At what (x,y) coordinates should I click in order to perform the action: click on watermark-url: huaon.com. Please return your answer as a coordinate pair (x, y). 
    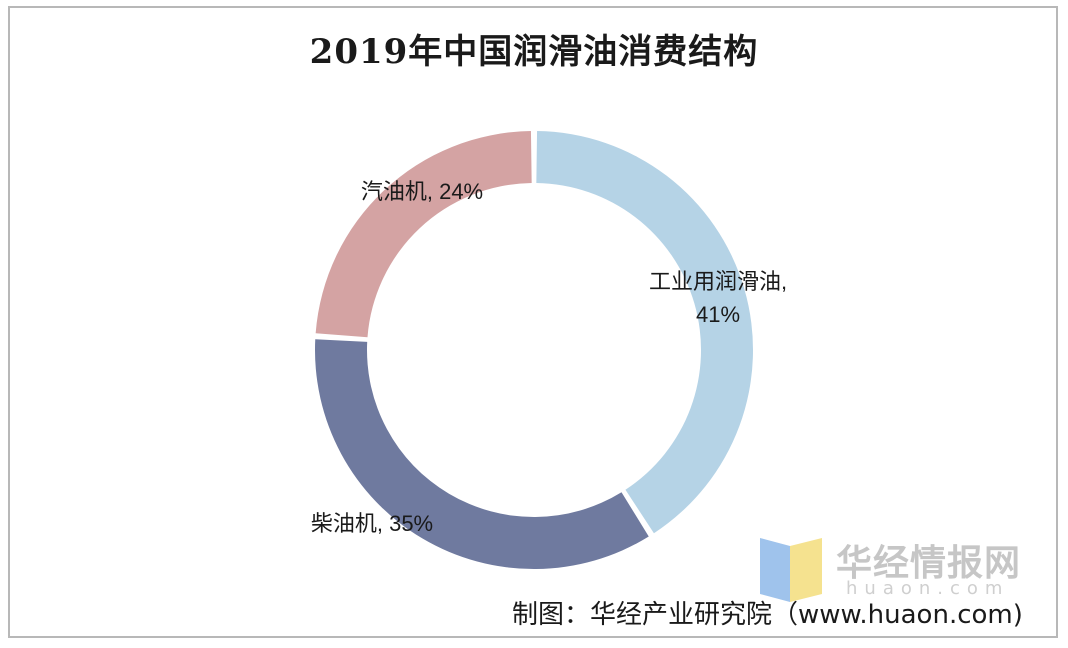
    Looking at the image, I should click on (928, 588).